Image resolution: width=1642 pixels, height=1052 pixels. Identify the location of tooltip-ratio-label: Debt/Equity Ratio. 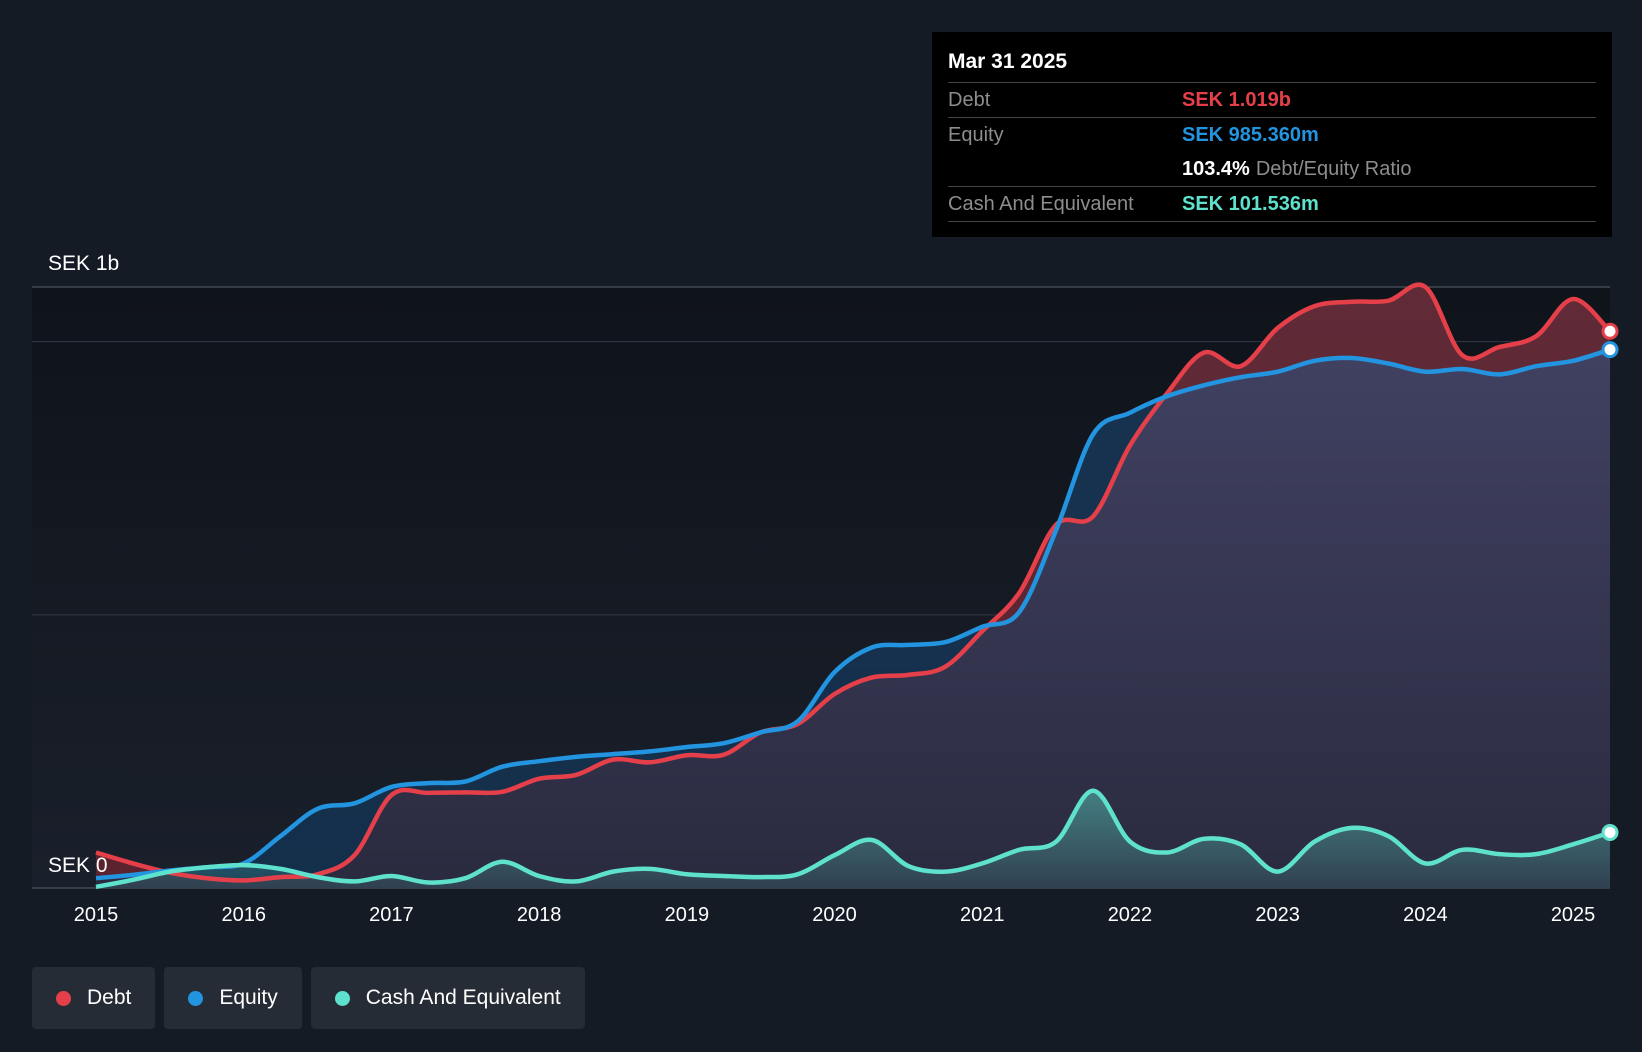
(1333, 169).